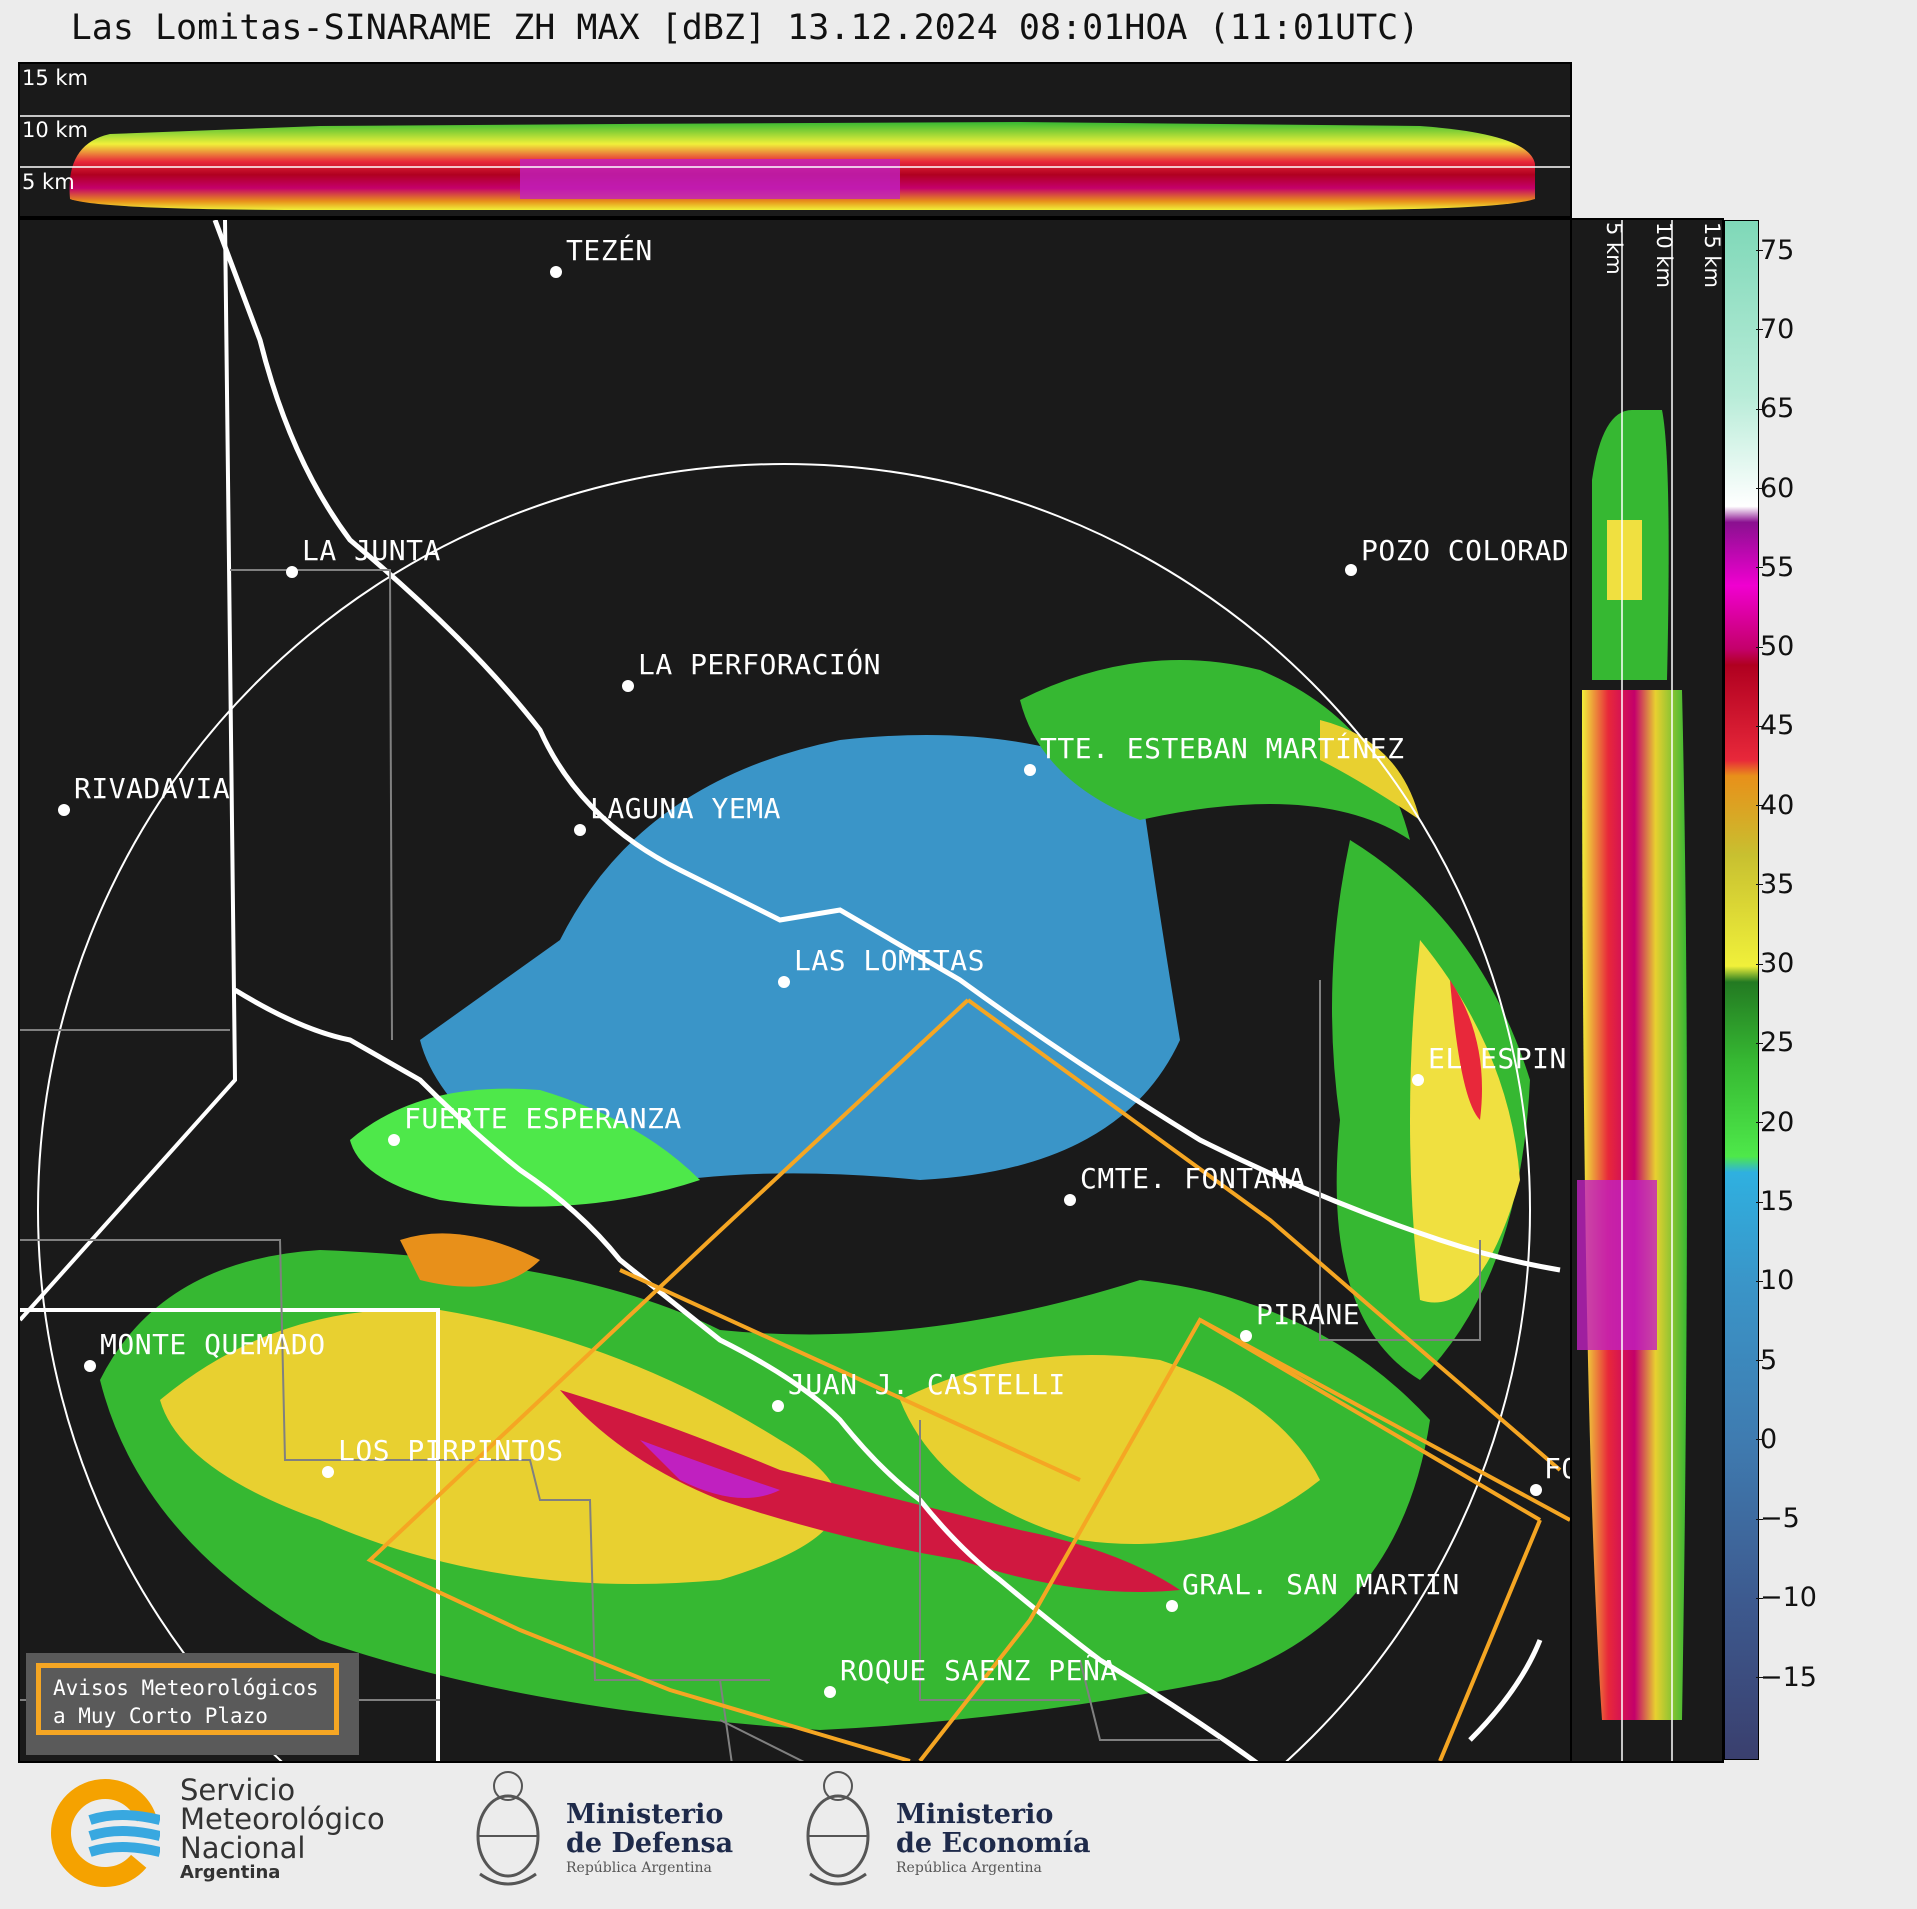  Describe the element at coordinates (650, 1843) in the screenshot. I see `defensa-line2: de Defensa` at that location.